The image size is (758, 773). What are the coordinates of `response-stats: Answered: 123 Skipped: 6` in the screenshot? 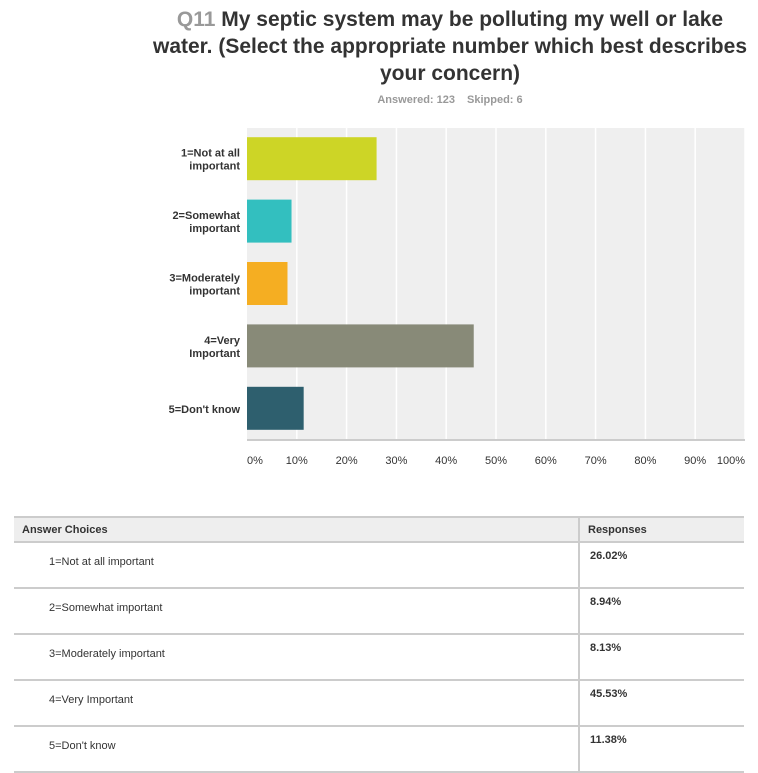 It's located at (450, 100).